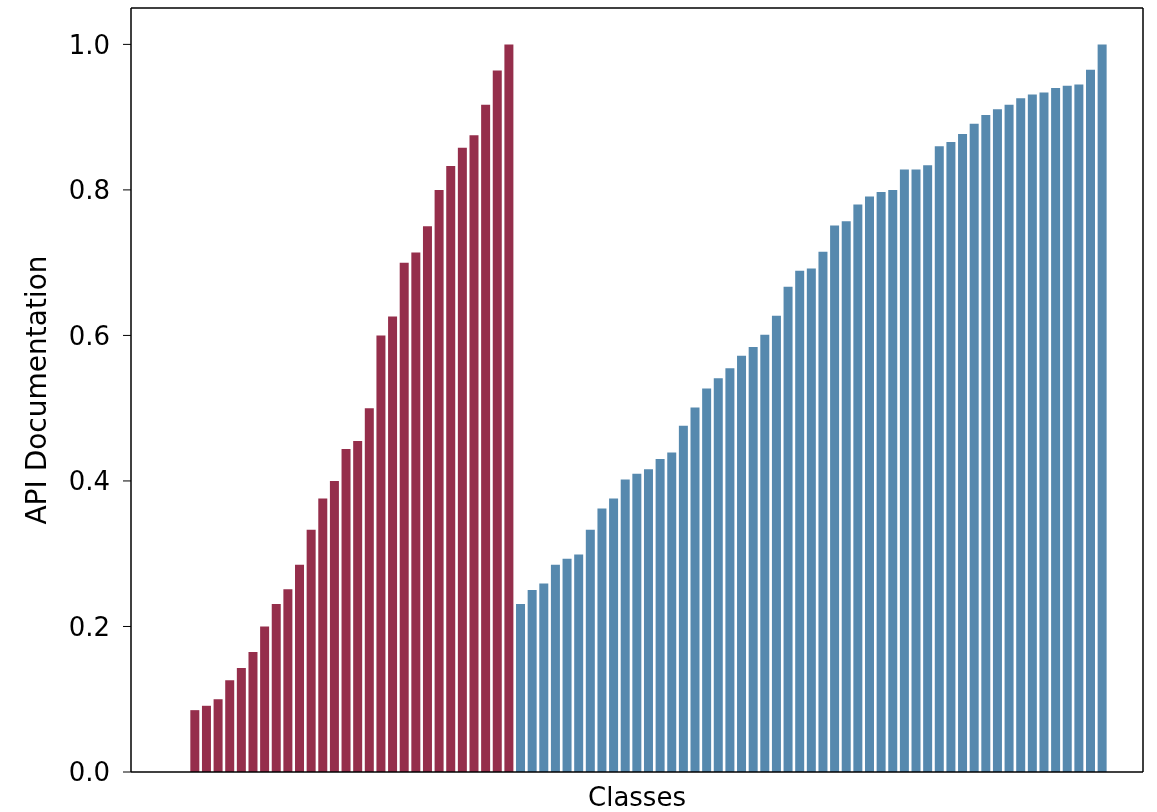  I want to click on y-tick-label: 0.0, so click(89, 772).